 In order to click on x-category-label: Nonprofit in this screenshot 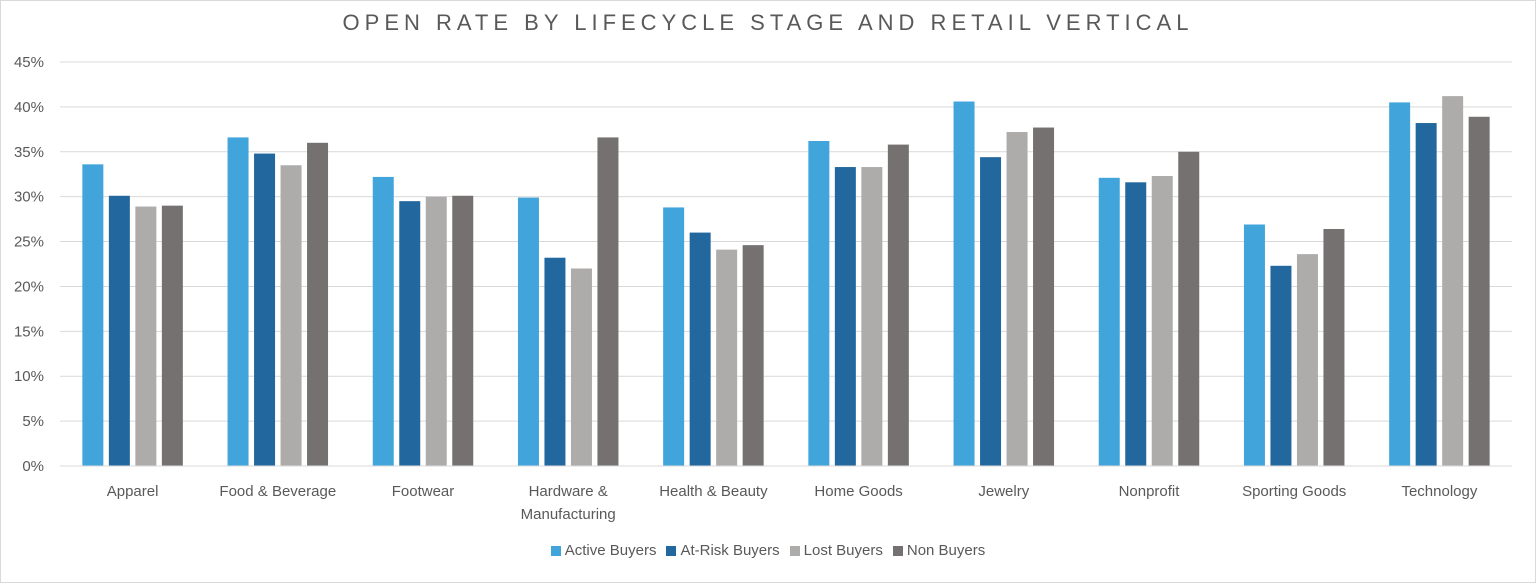, I will do `click(1150, 491)`.